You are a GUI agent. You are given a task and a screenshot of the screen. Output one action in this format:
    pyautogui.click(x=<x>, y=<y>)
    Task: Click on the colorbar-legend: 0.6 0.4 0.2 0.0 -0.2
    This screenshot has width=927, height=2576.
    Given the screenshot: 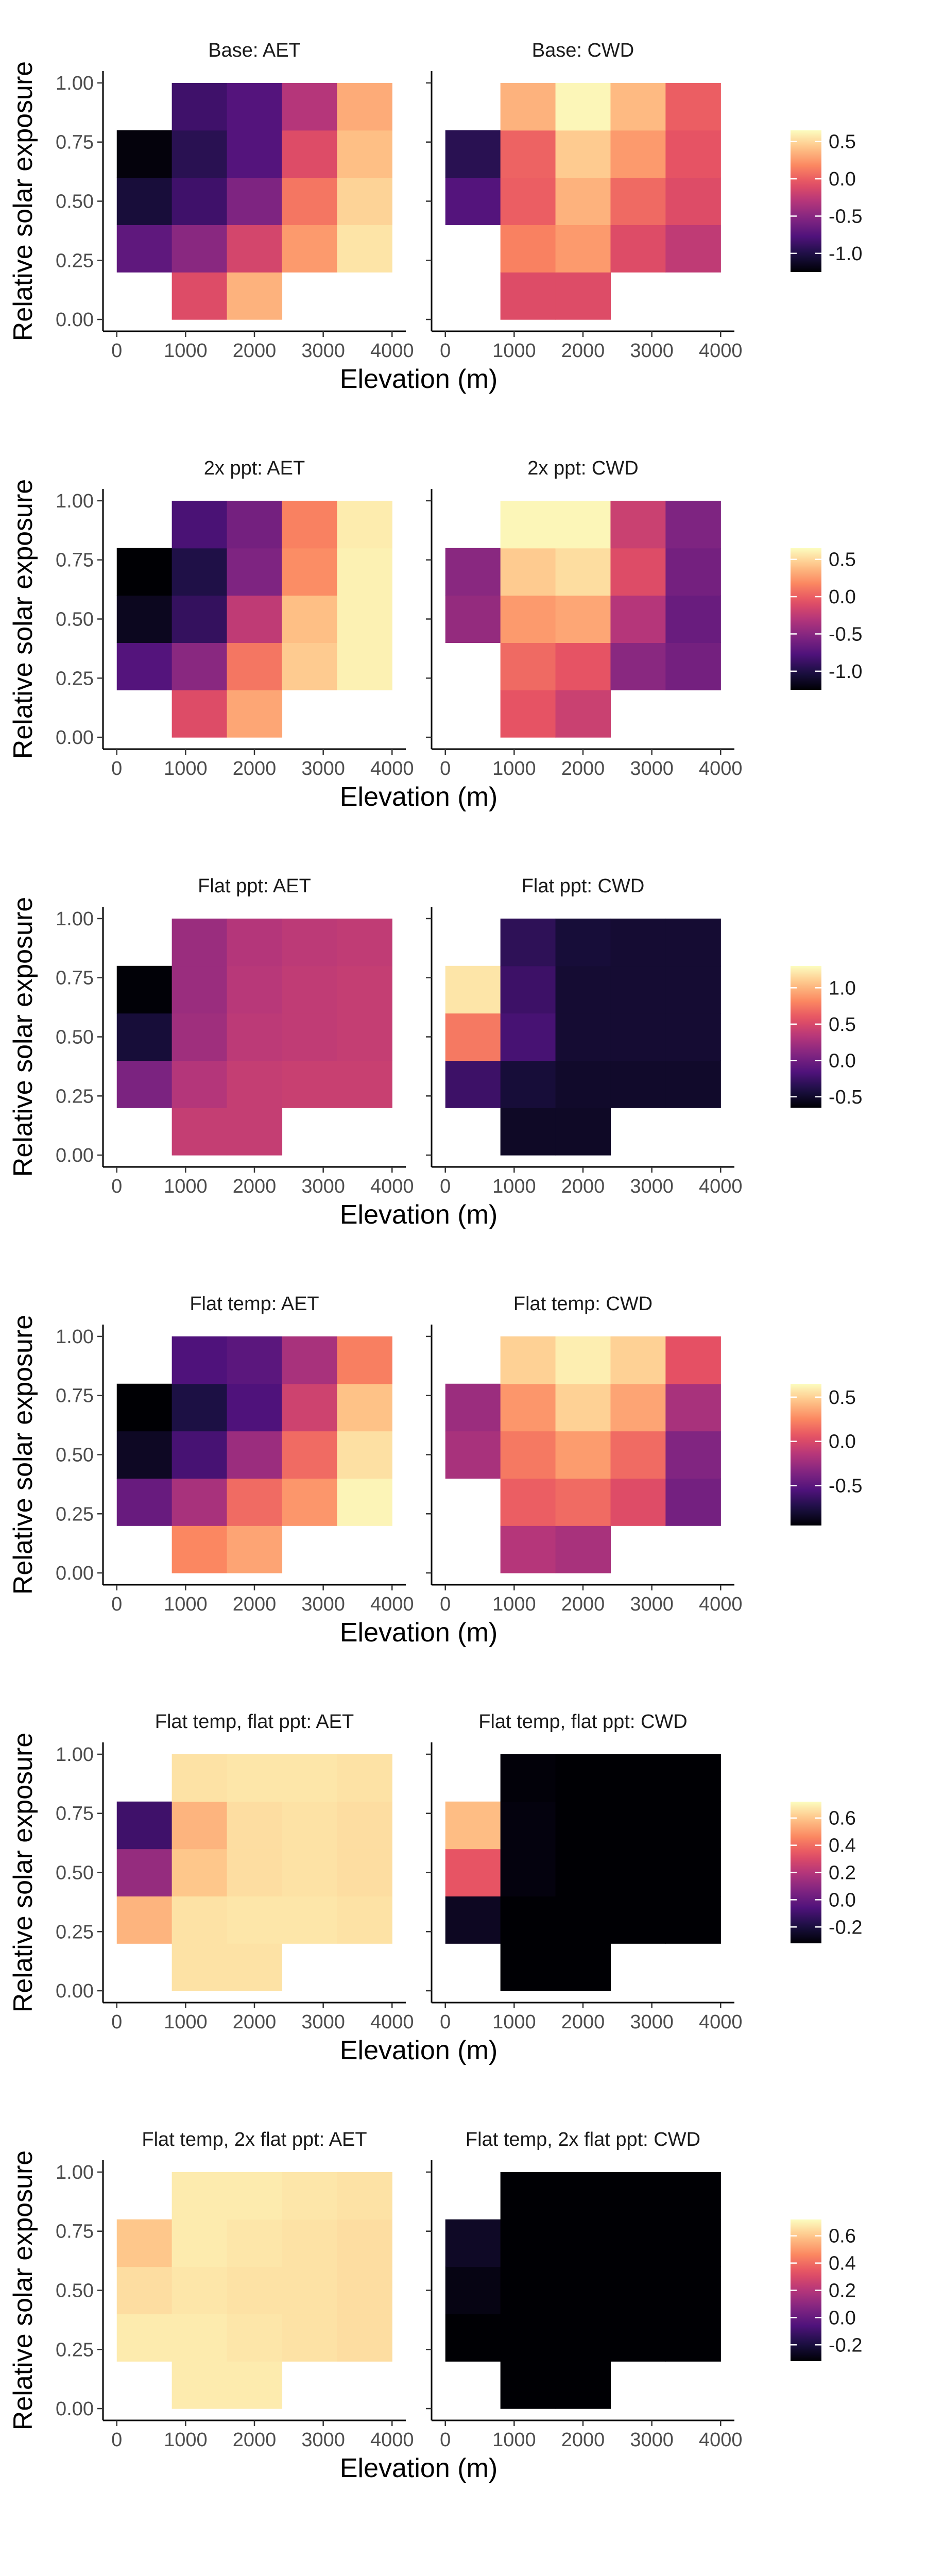 What is the action you would take?
    pyautogui.click(x=826, y=1872)
    